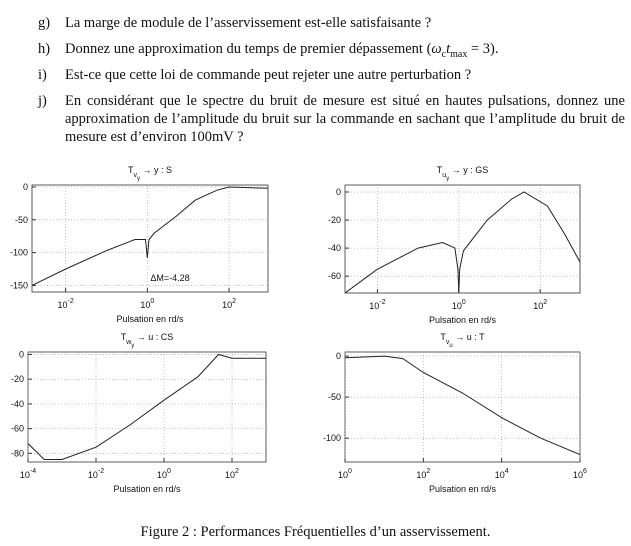 The height and width of the screenshot is (546, 631). I want to click on question-label: g), so click(44, 23).